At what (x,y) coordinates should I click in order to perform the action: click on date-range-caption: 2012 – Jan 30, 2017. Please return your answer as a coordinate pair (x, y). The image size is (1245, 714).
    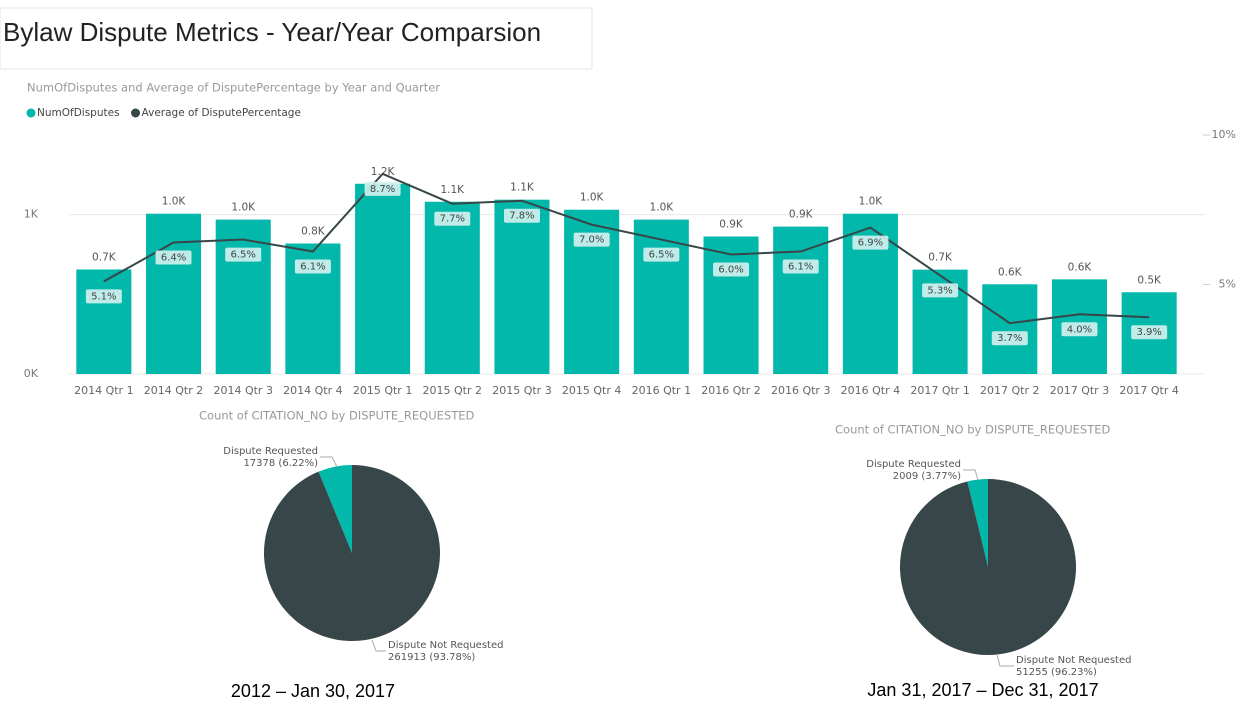
    Looking at the image, I should click on (313, 691).